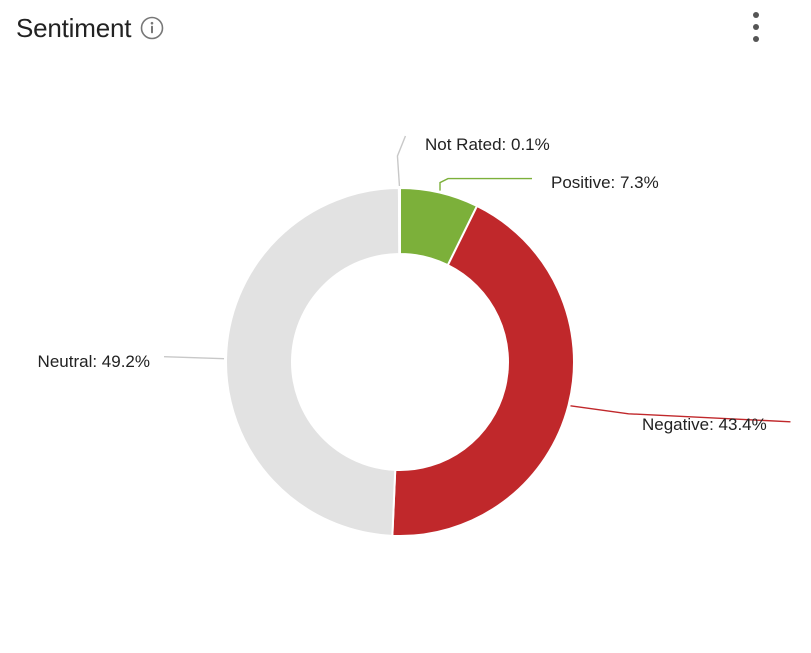 This screenshot has height=653, width=811. Describe the element at coordinates (680, 414) in the screenshot. I see `leader-line-negative` at that location.